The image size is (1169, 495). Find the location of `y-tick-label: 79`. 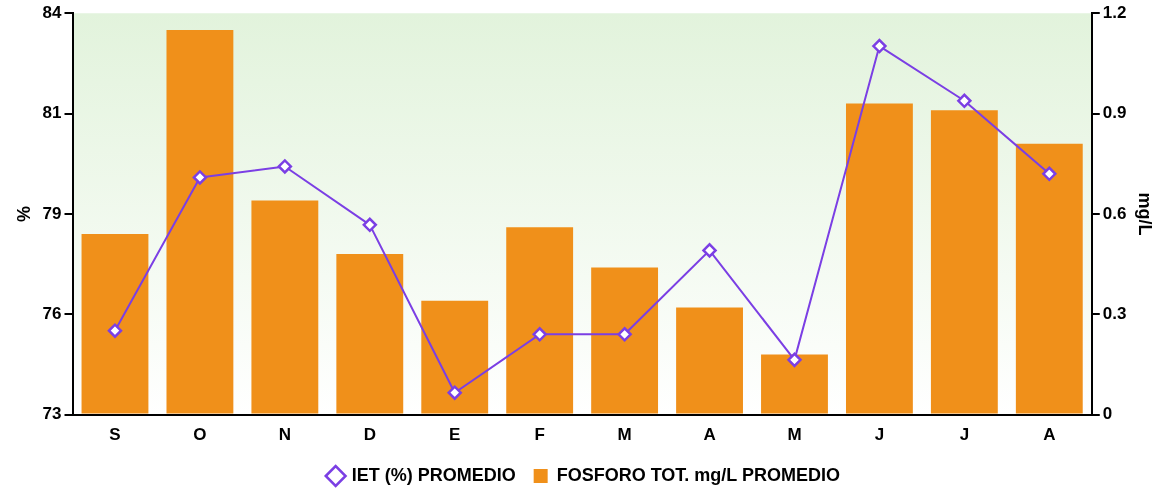

y-tick-label: 79 is located at coordinates (52, 213).